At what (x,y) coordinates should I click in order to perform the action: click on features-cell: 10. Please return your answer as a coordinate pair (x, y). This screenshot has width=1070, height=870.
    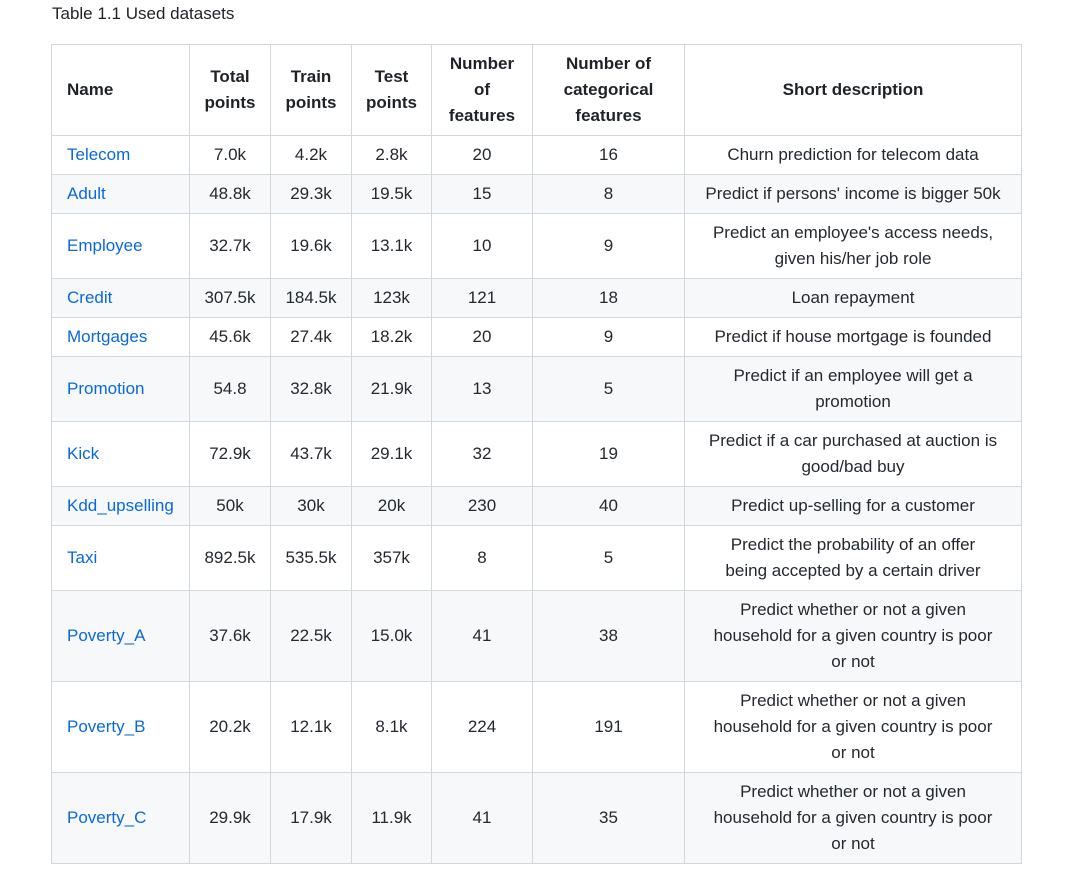
    Looking at the image, I should click on (482, 246).